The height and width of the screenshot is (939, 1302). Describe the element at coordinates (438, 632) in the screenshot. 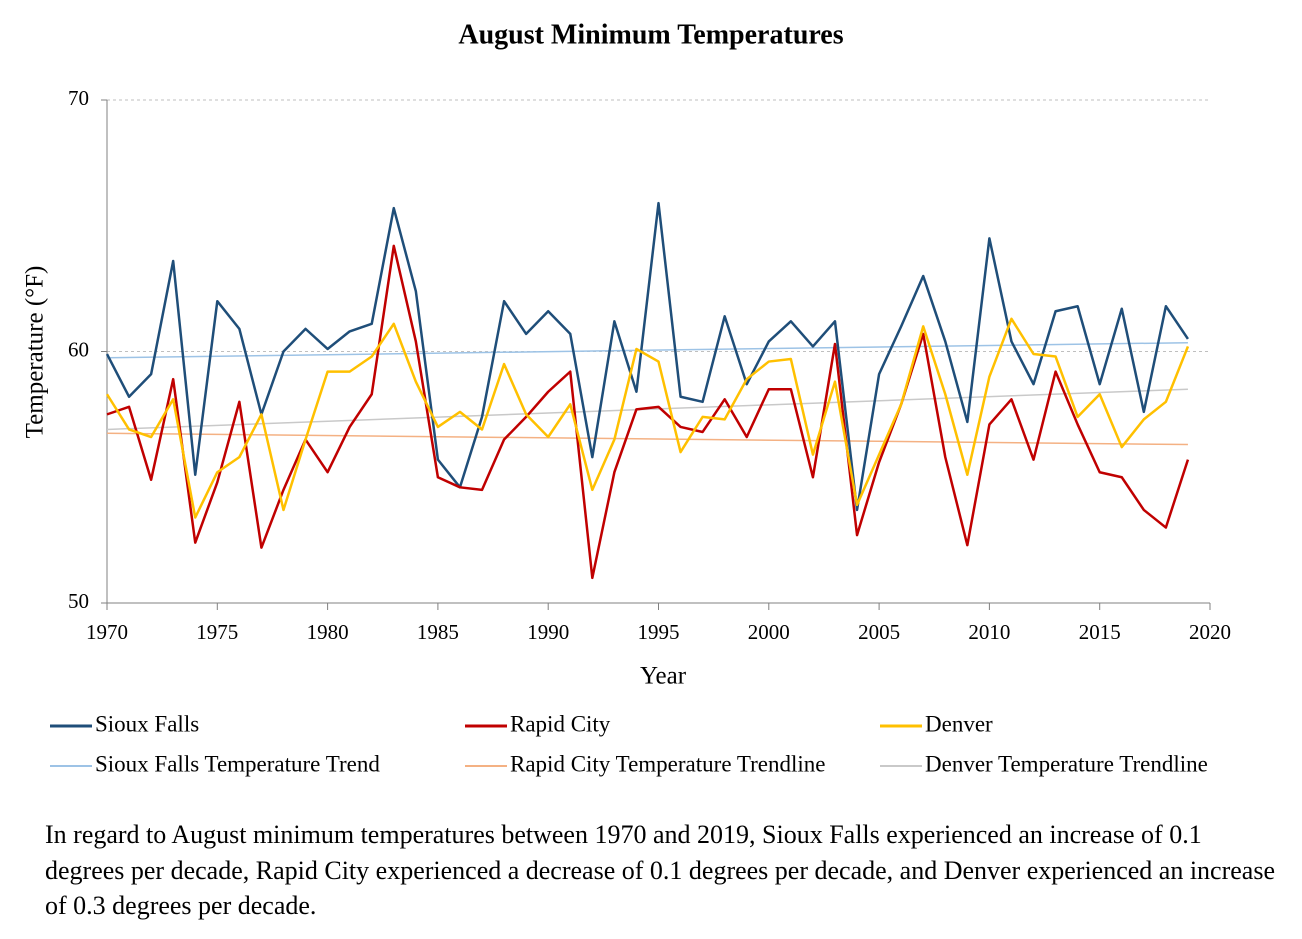

I see `x-tick-label: 1985` at that location.